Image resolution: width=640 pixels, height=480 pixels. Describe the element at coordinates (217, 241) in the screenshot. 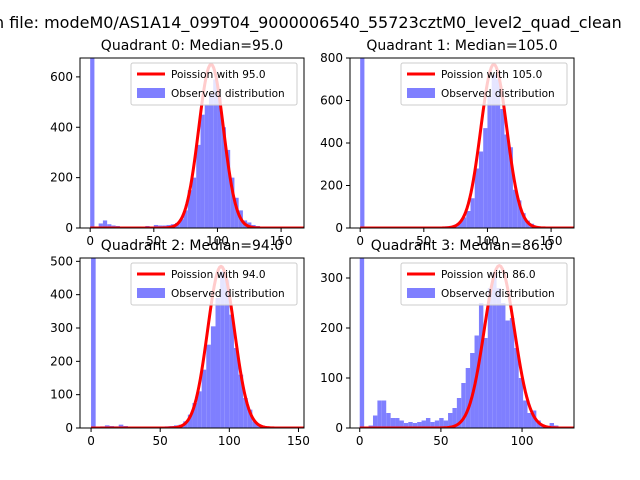

I see `x-tick-label: 100` at that location.